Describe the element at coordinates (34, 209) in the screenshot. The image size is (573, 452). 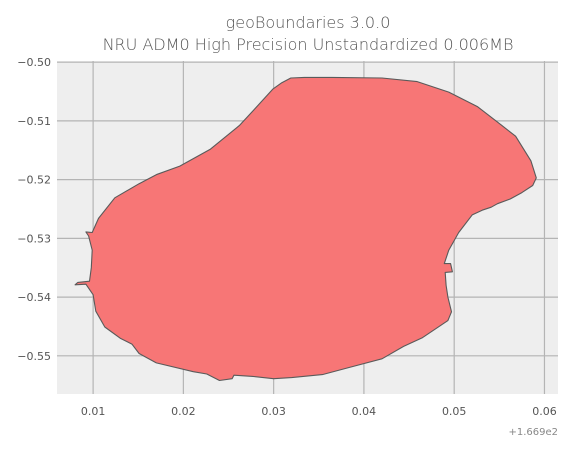
I see `y-axis-ticks: −0.50 −0.51 −0.52 −0.53 −0.54 −0.55` at that location.